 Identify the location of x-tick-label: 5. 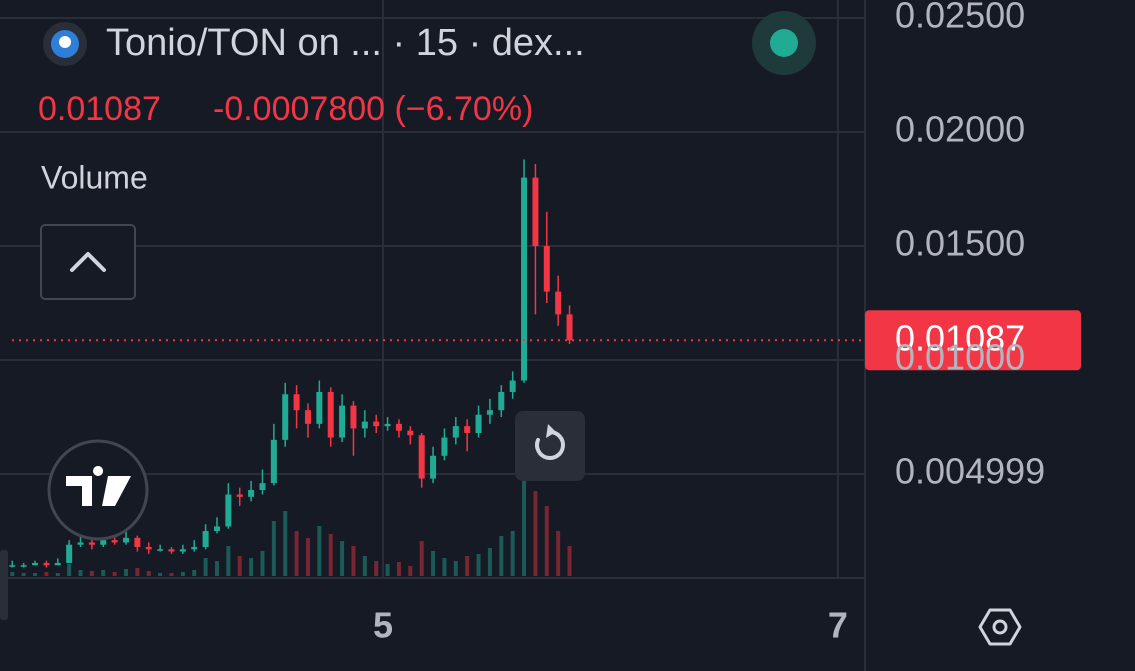
(383, 625).